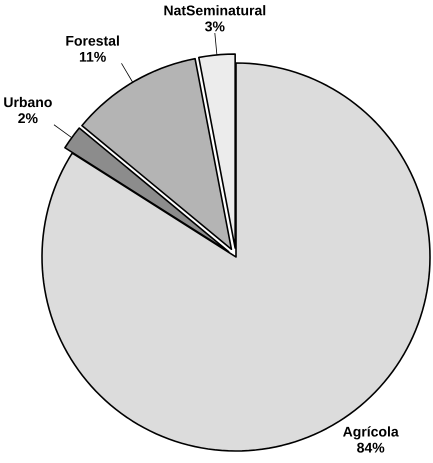 Image resolution: width=433 pixels, height=463 pixels. I want to click on slice-label: Agrícola, so click(371, 433).